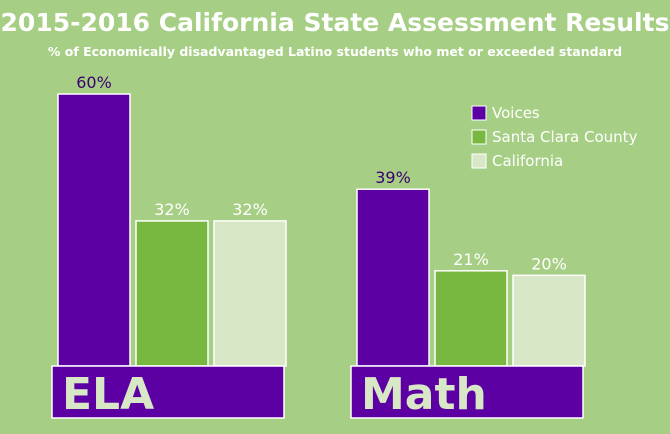 This screenshot has width=670, height=434. I want to click on category-band-math, so click(467, 392).